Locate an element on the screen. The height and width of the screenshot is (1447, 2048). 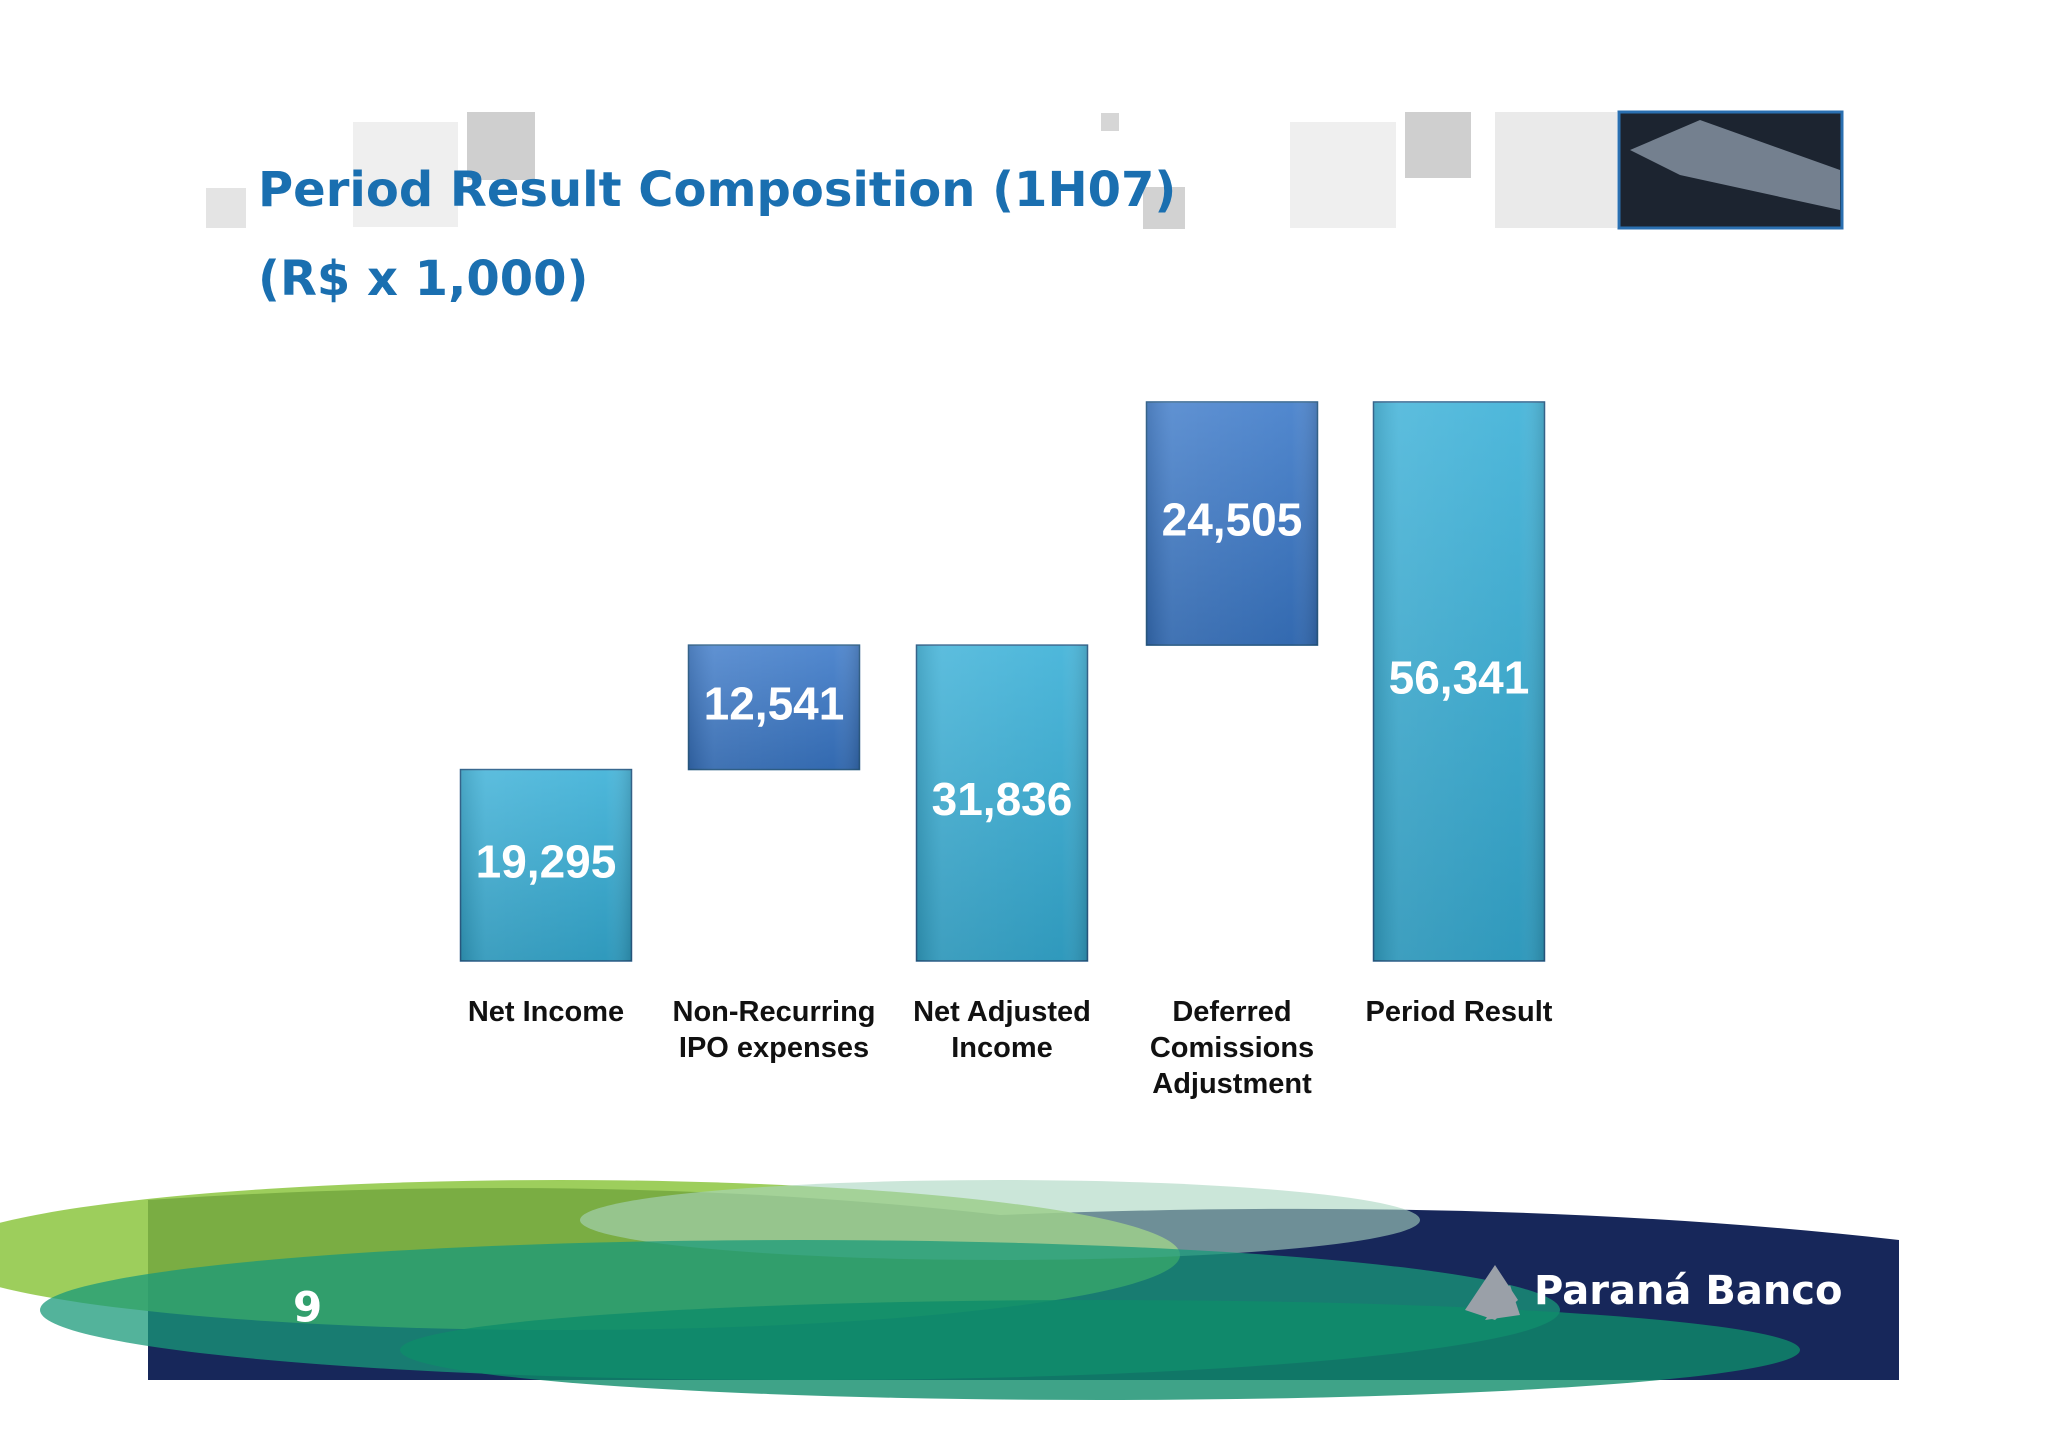
x-tick-label: Non-Recurring IPO expenses is located at coordinates (774, 1030).